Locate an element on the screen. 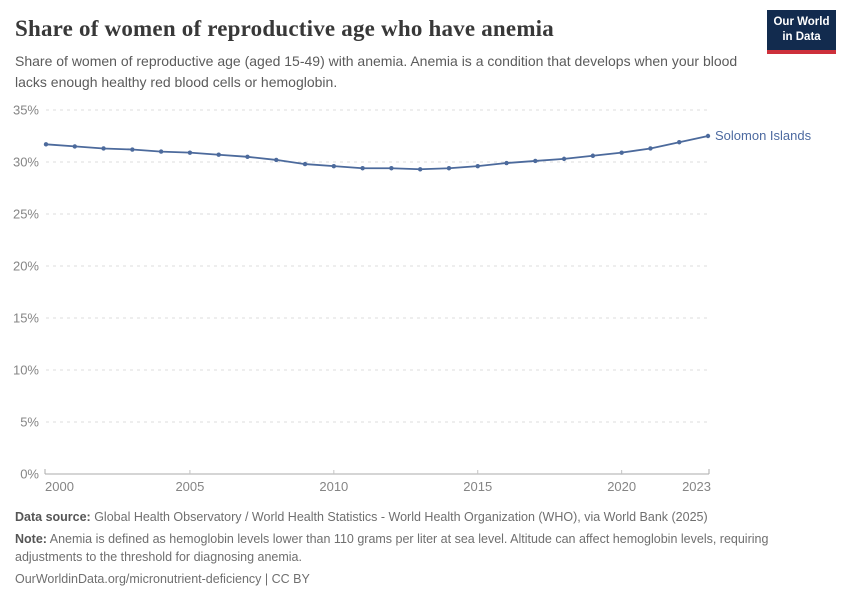 This screenshot has width=850, height=600. data-point-2011 is located at coordinates (362, 168).